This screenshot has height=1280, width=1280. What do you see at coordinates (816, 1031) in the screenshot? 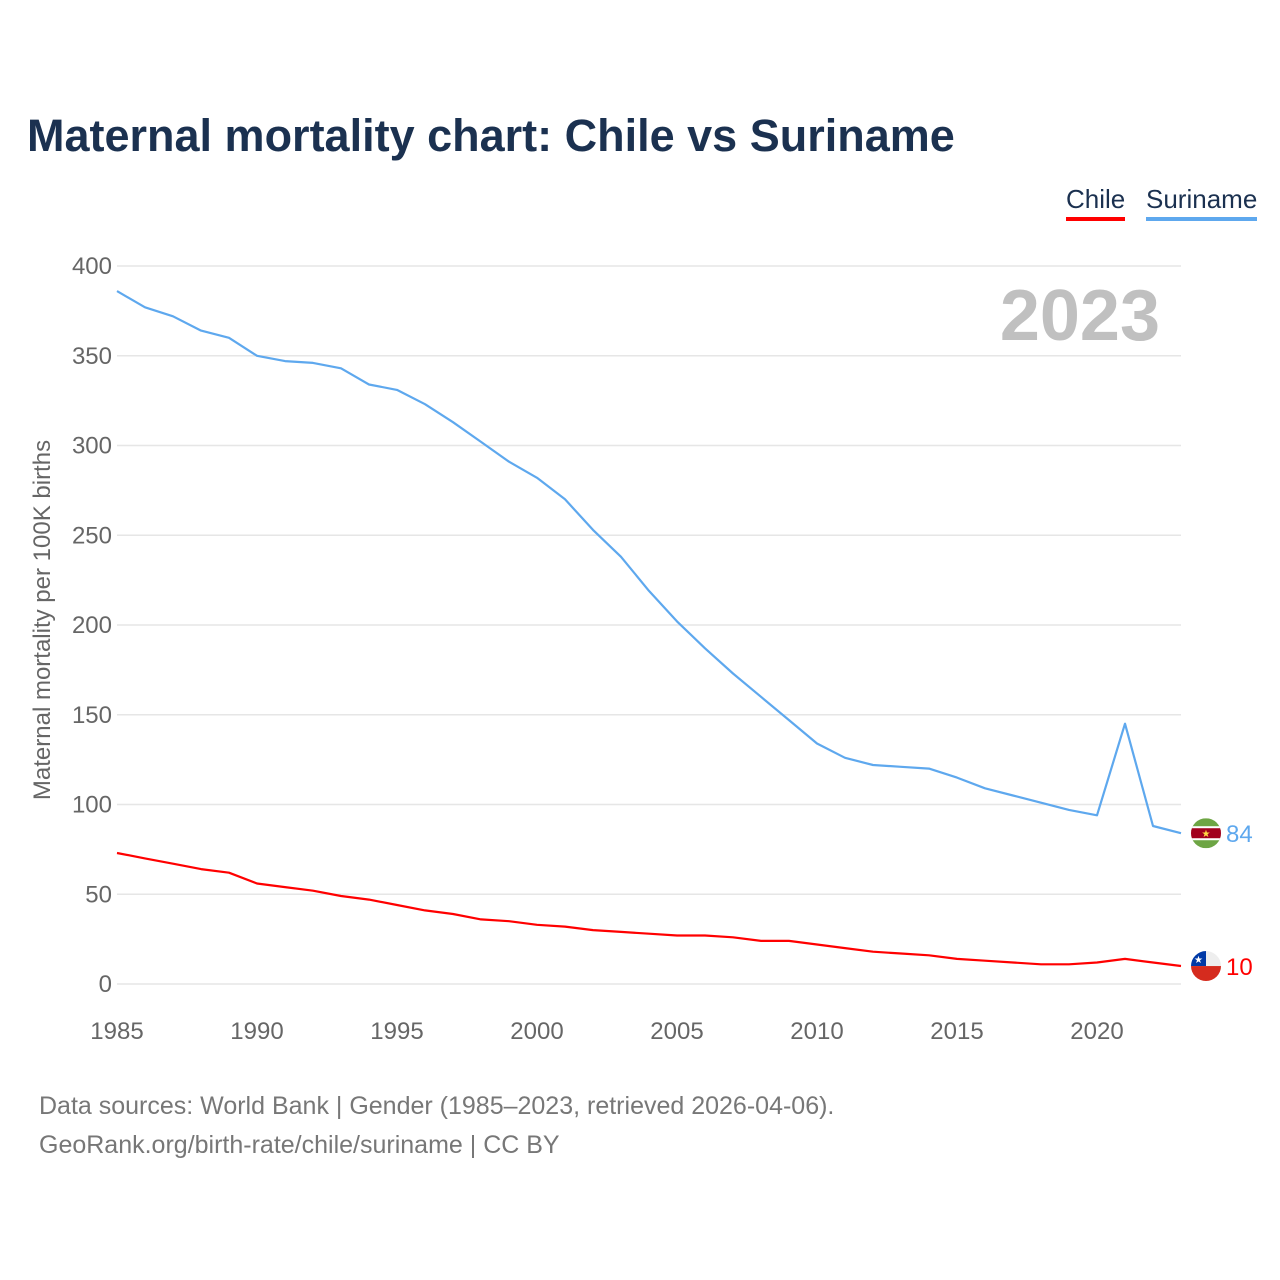
I see `x-tick-label: 2010` at bounding box center [816, 1031].